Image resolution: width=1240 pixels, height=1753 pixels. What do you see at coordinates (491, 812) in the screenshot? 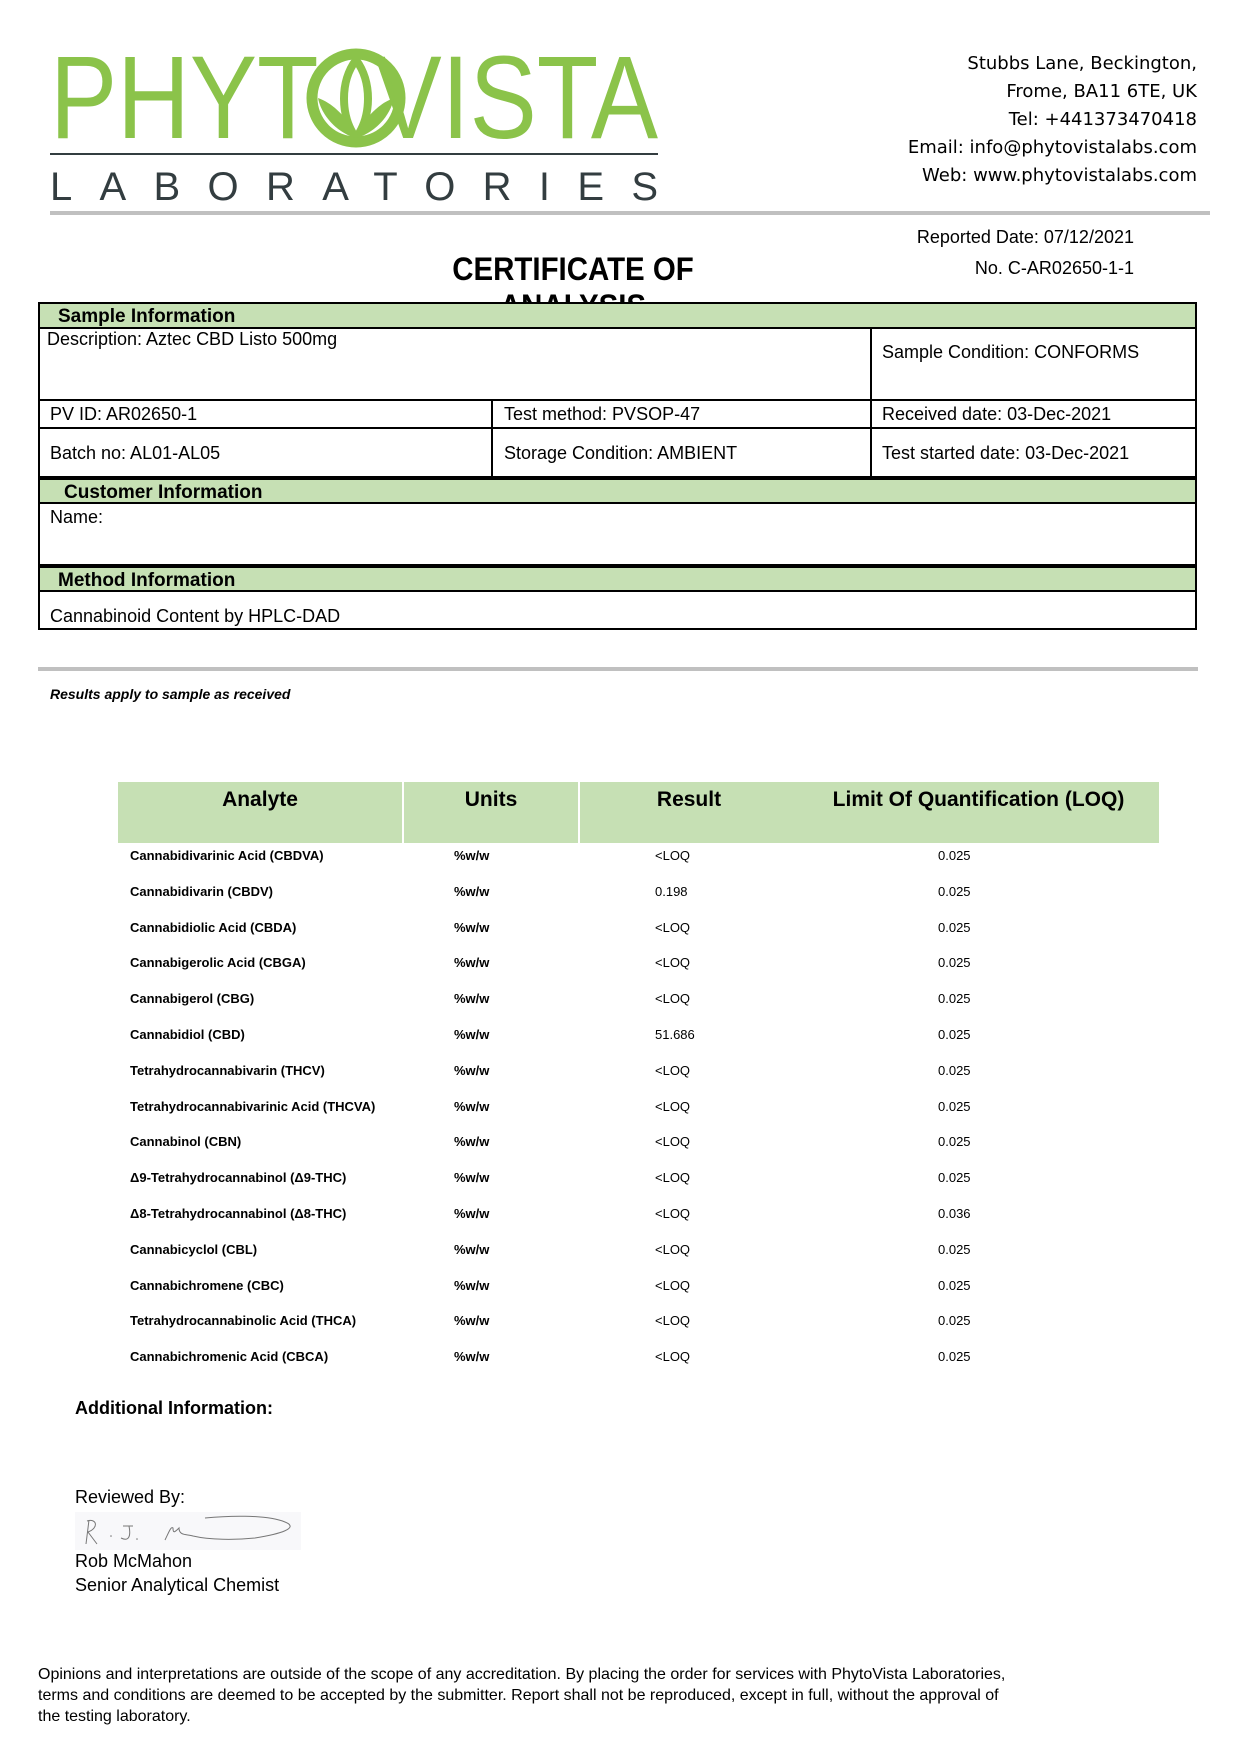
I see `col-header-units: Units` at bounding box center [491, 812].